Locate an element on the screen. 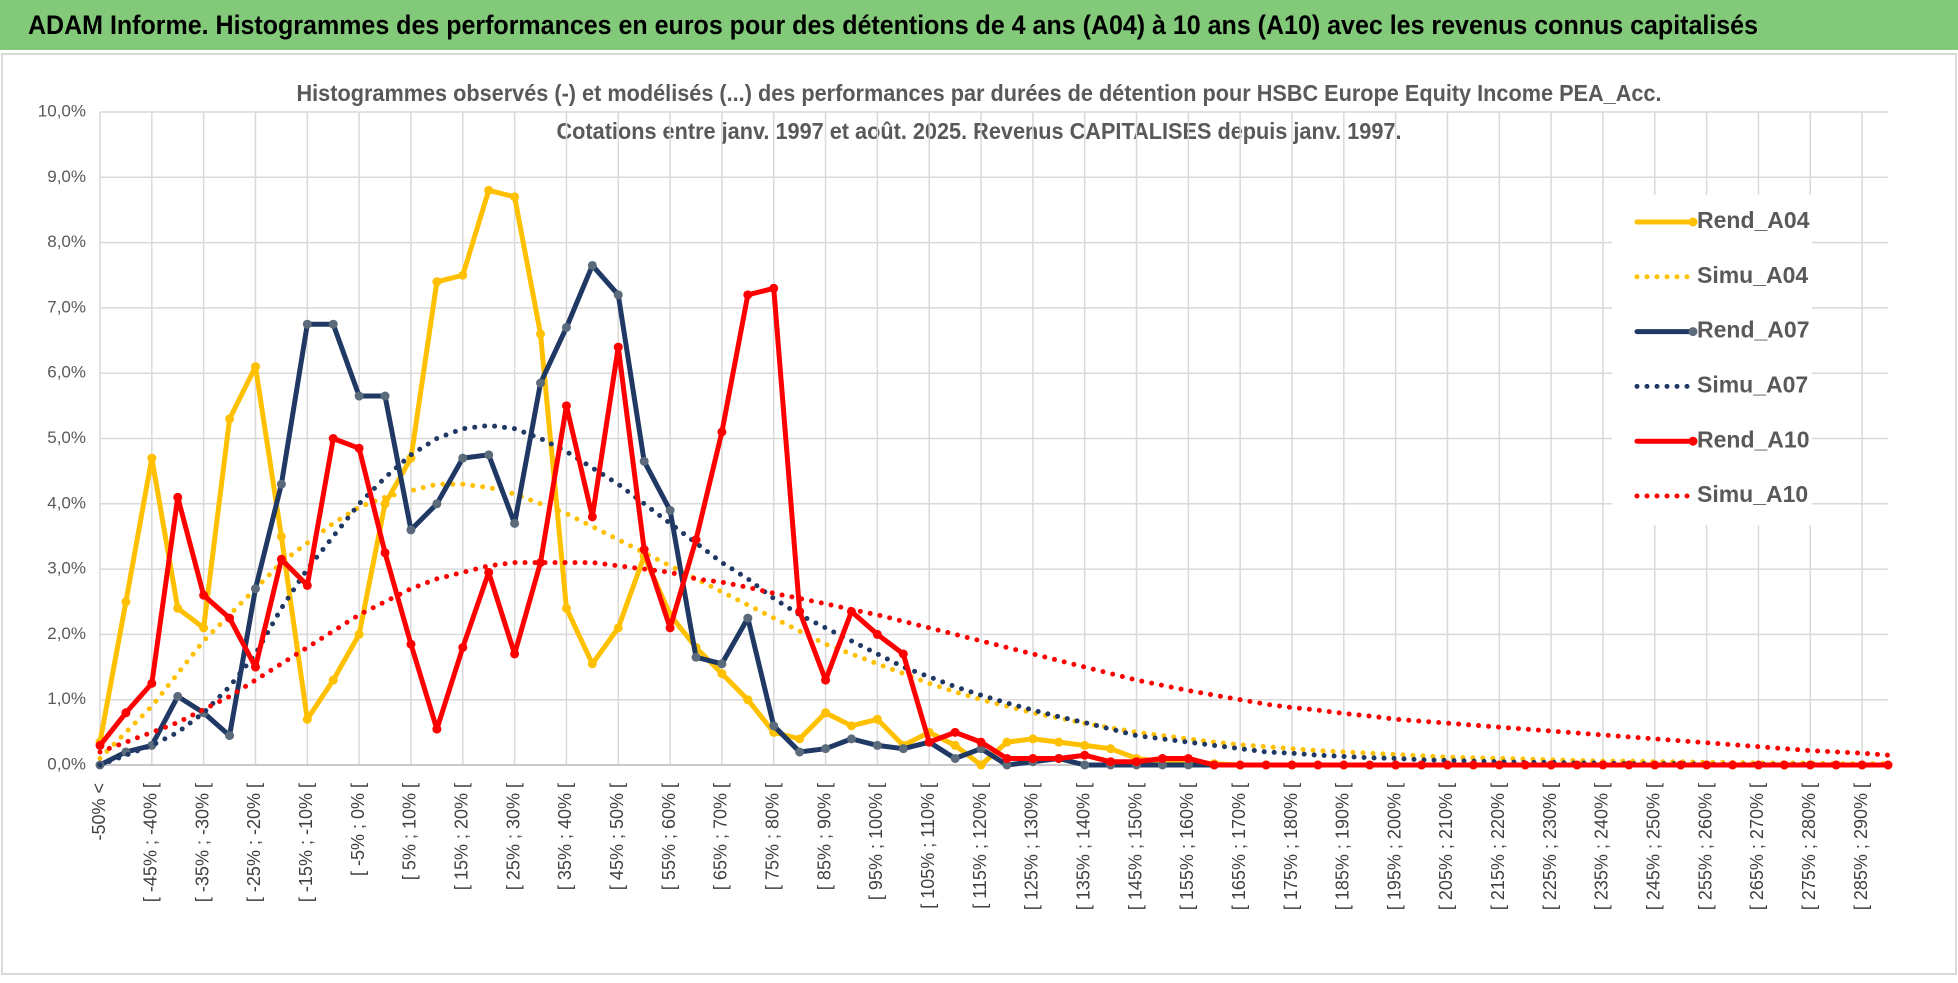 The width and height of the screenshot is (1958, 983). legend-label: Rend_A07 is located at coordinates (1753, 330).